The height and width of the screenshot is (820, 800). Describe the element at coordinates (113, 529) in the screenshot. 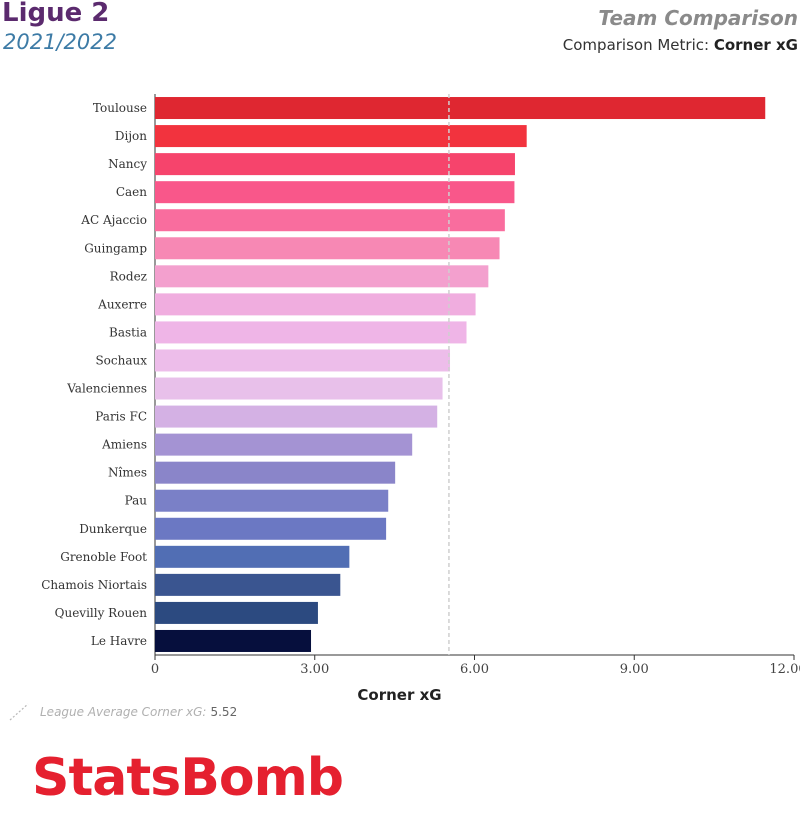

I see `category-label: Dunkerque` at that location.